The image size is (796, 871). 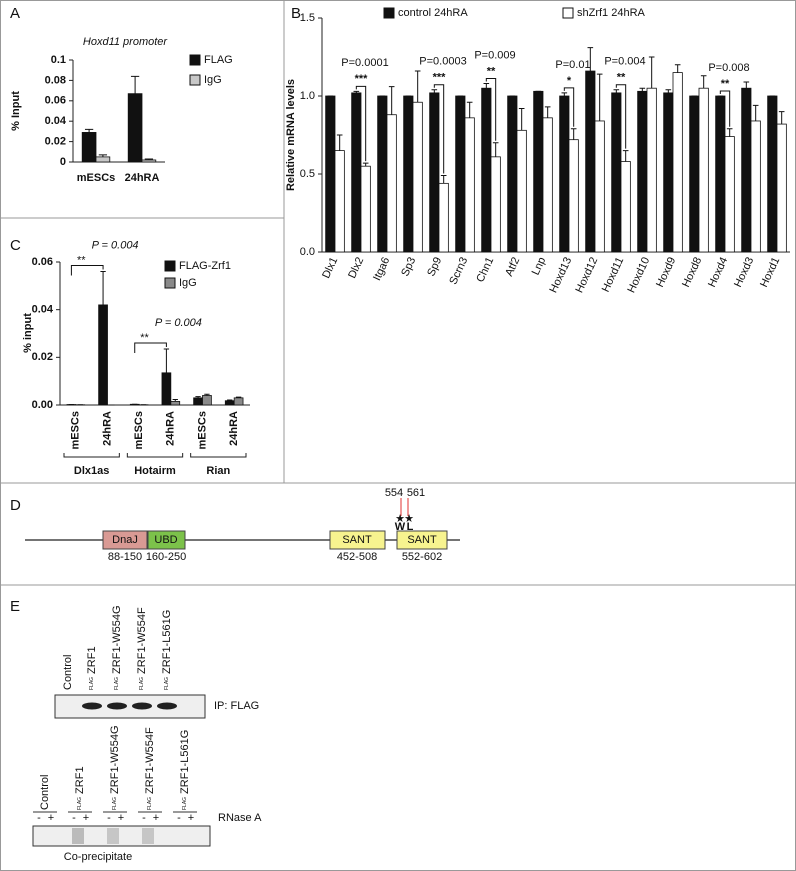 What do you see at coordinates (408, 266) in the screenshot?
I see `x-tick-label: Sp3` at bounding box center [408, 266].